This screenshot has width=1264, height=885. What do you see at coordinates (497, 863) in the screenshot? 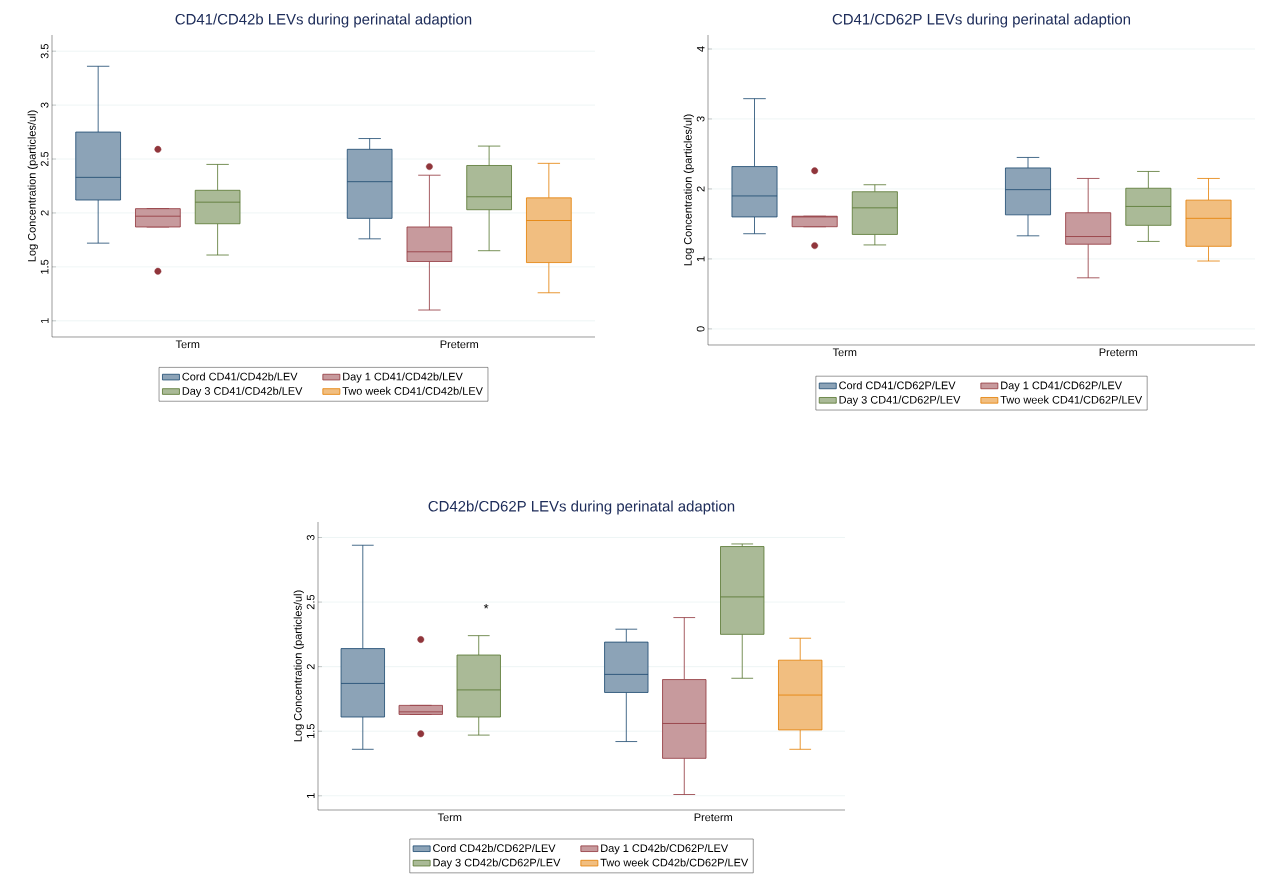
I see `legend-label: Day 3 CD42b/CD62P/LEV` at bounding box center [497, 863].